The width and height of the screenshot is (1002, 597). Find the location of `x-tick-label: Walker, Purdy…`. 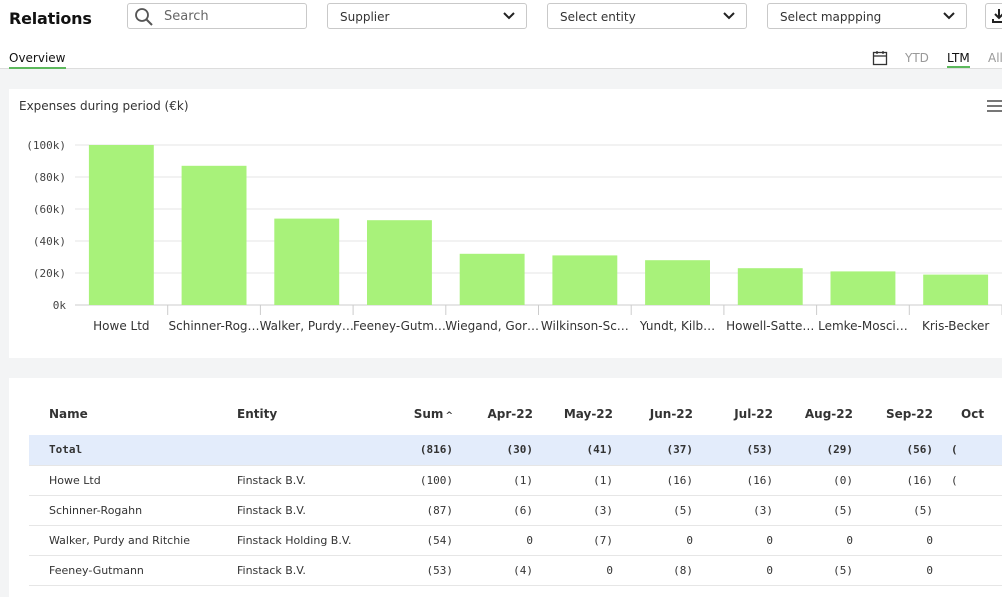

x-tick-label: Walker, Purdy… is located at coordinates (307, 326).